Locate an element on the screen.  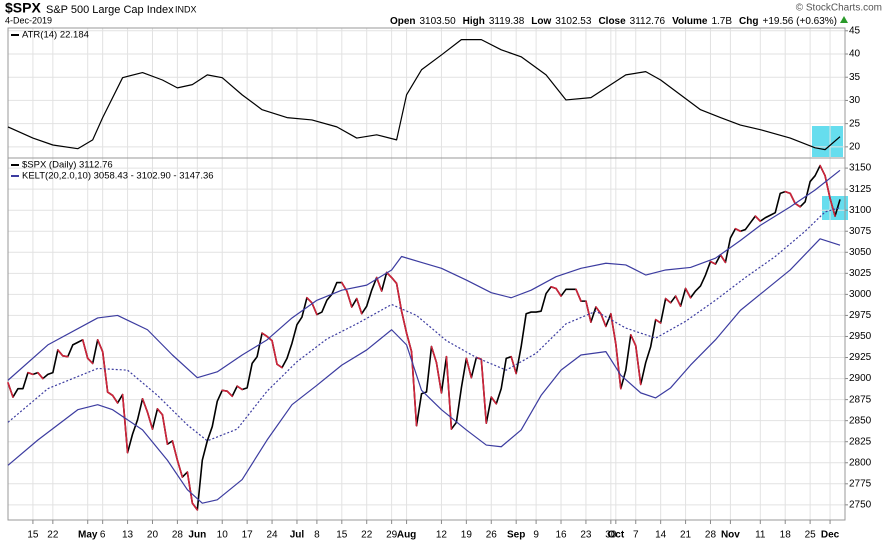
y-tick-label: 3025 is located at coordinates (860, 273).